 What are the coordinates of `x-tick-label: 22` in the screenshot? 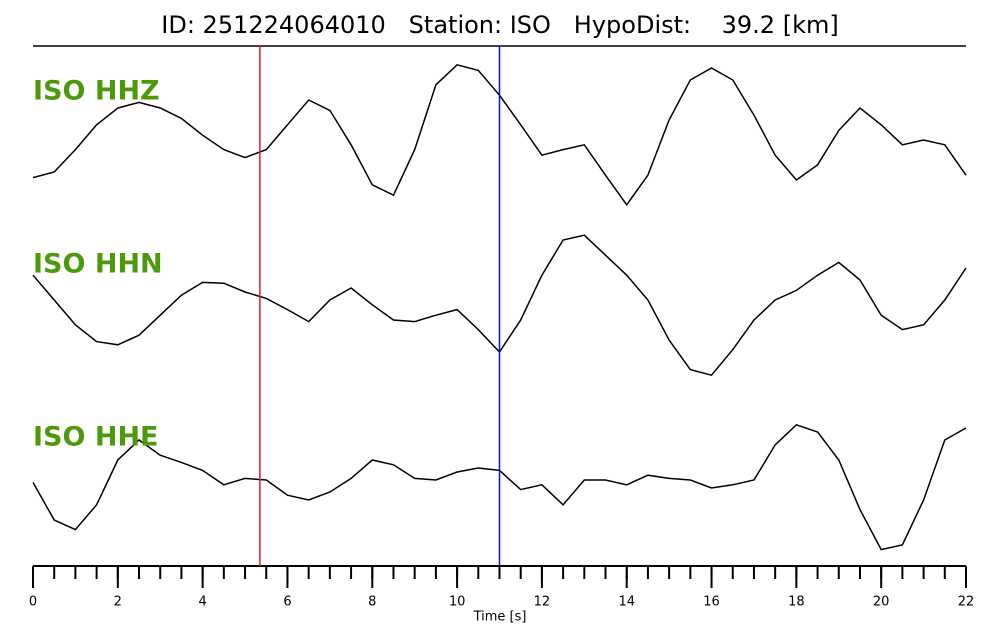 It's located at (966, 602).